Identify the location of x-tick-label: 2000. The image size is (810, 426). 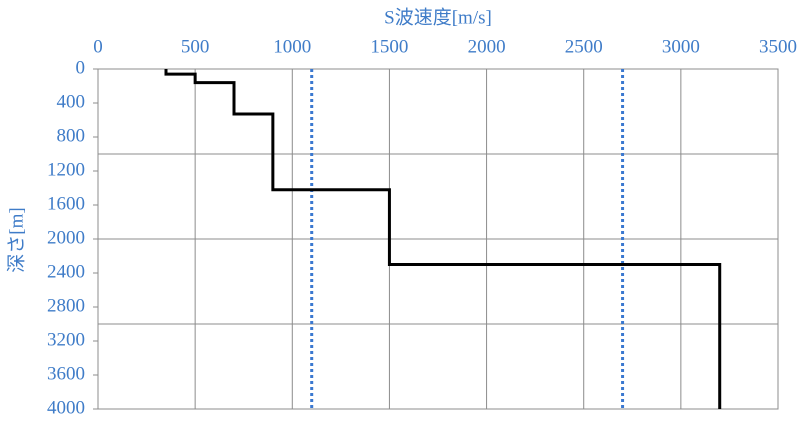
(487, 46).